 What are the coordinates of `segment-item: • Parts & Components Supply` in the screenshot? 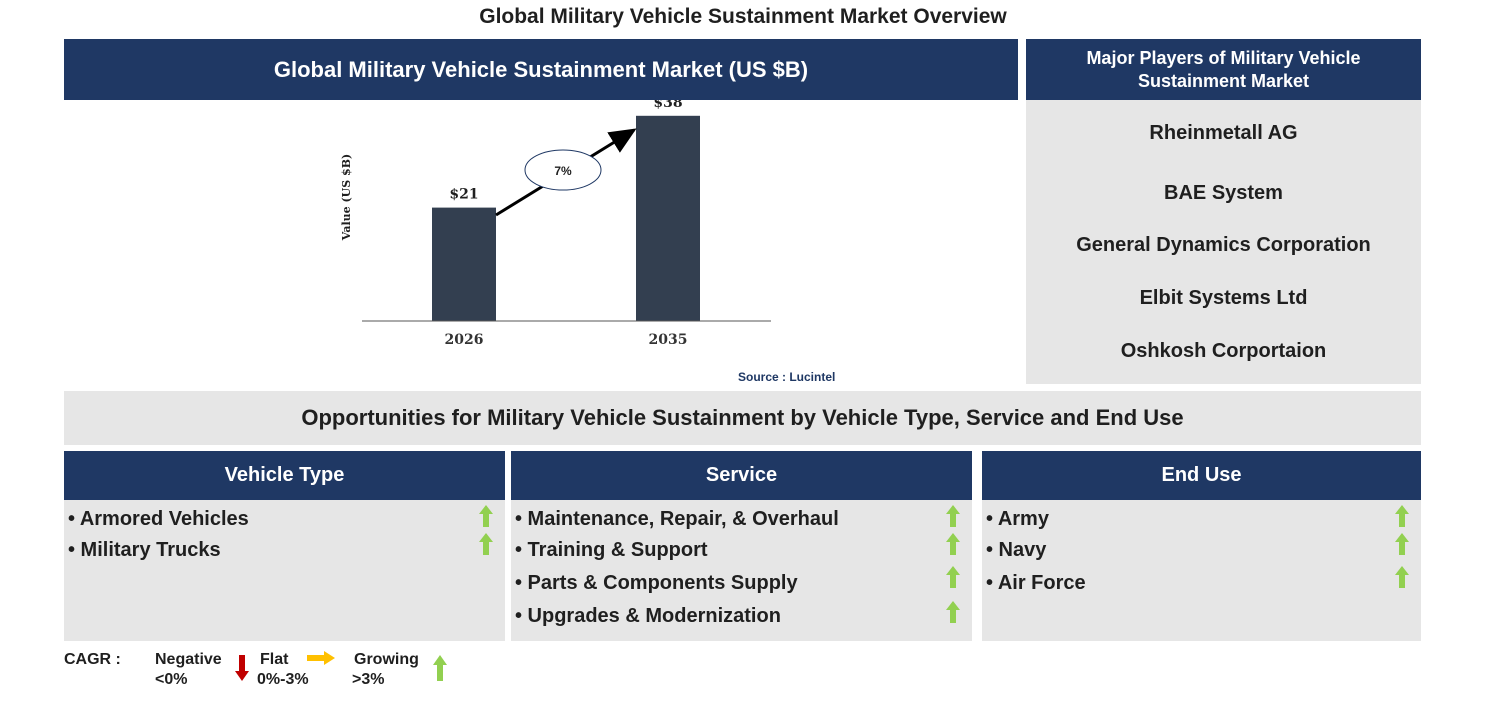 It's located at (656, 583).